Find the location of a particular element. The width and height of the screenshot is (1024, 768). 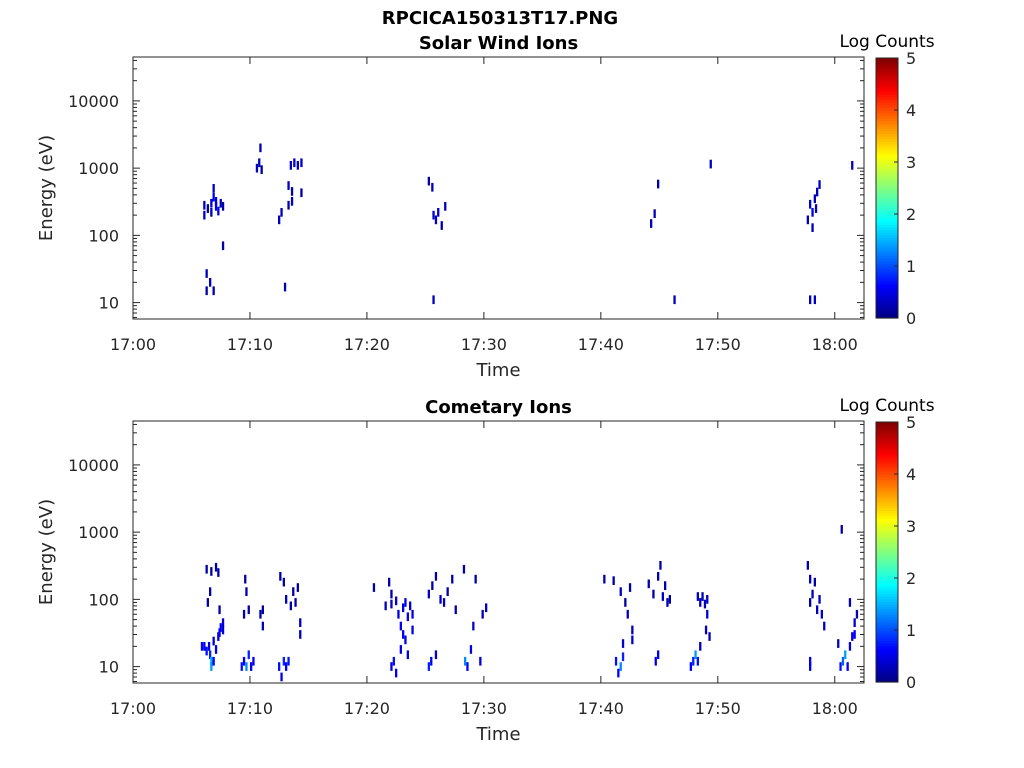

x-tick-label: 17:40 is located at coordinates (601, 708).